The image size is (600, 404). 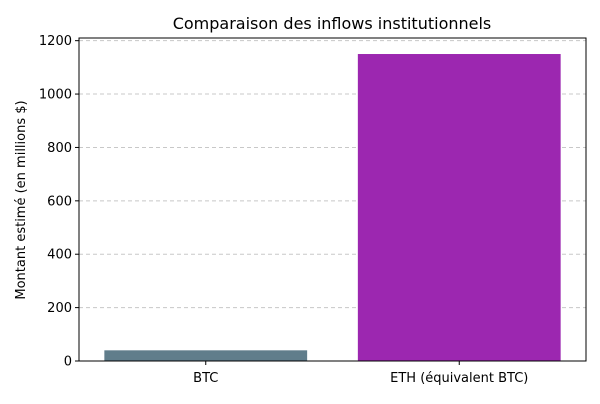 I want to click on y-tick-label: 800, so click(x=59, y=148).